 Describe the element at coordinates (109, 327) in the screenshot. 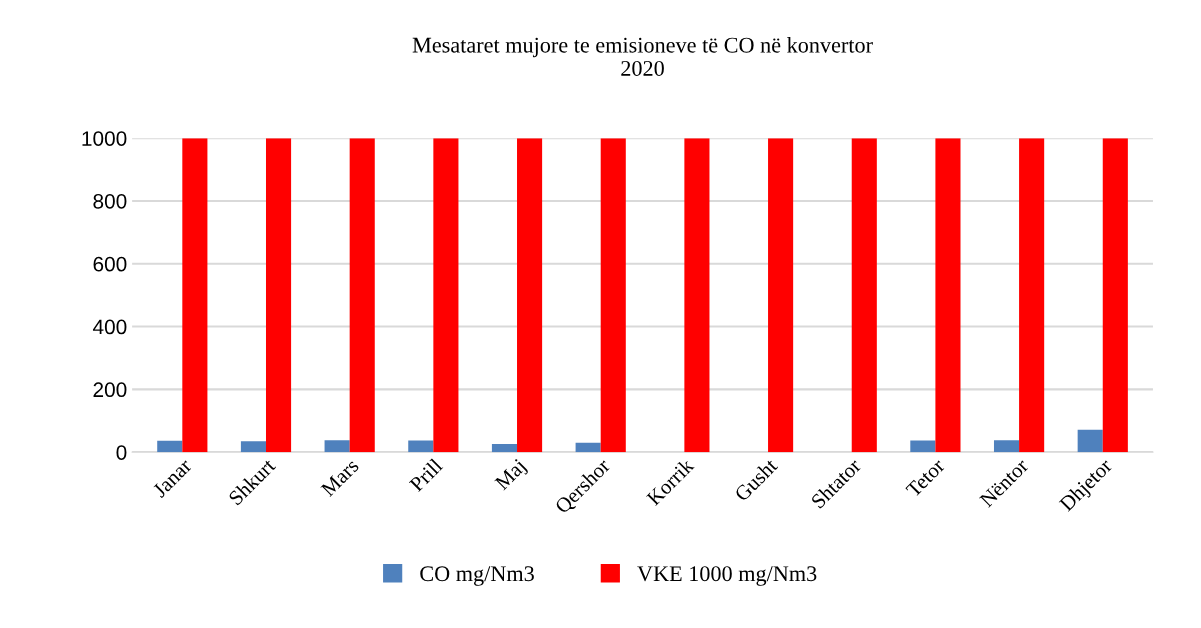

I see `y-tick-label: 400` at that location.